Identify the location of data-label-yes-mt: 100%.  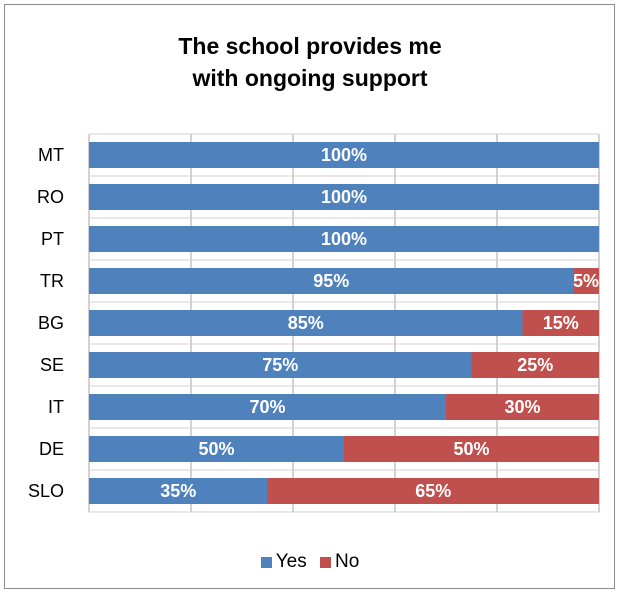
(344, 155).